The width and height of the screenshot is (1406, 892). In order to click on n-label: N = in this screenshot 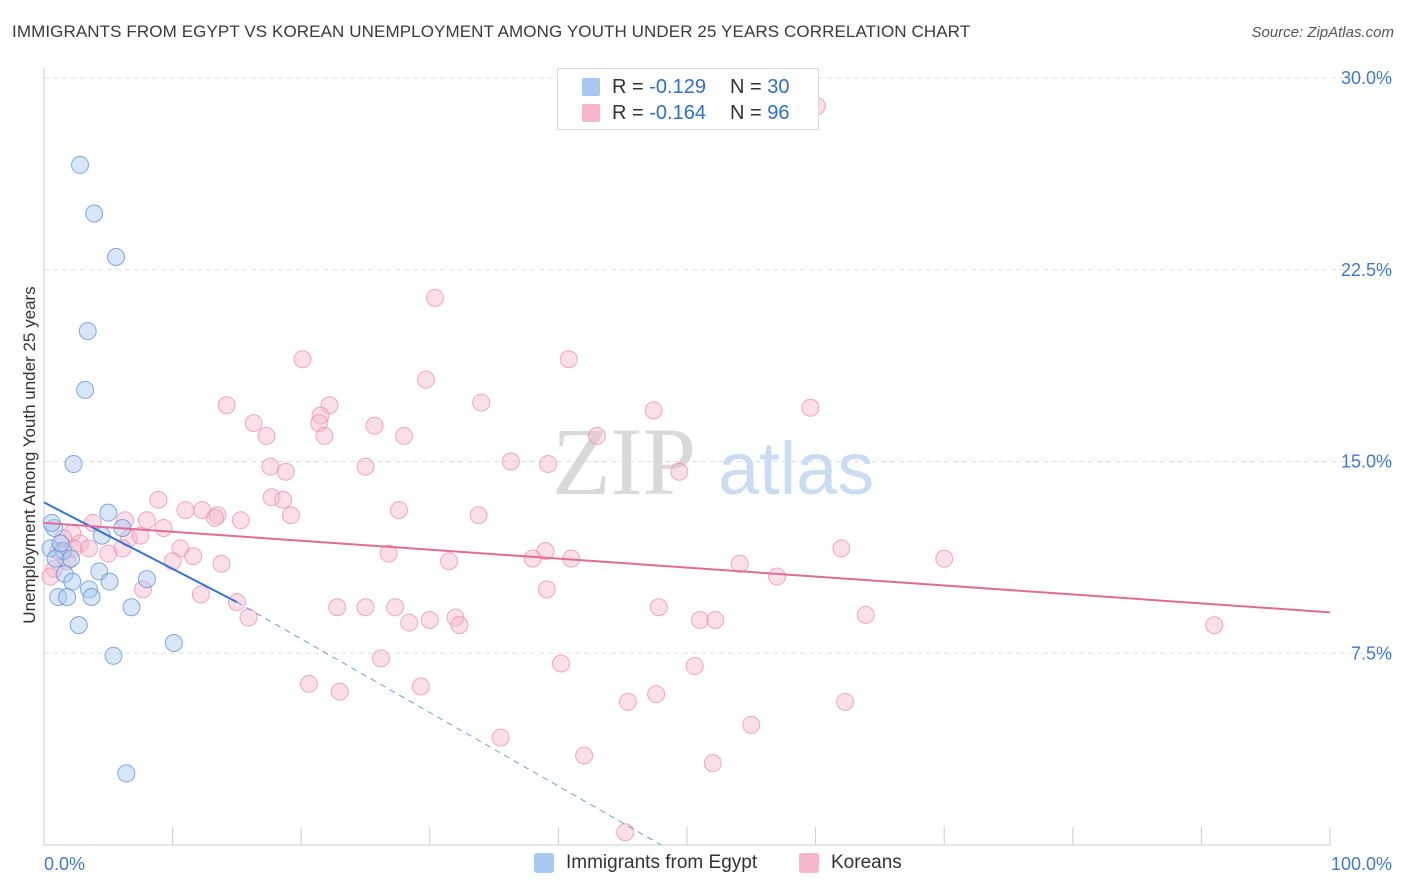, I will do `click(745, 86)`.